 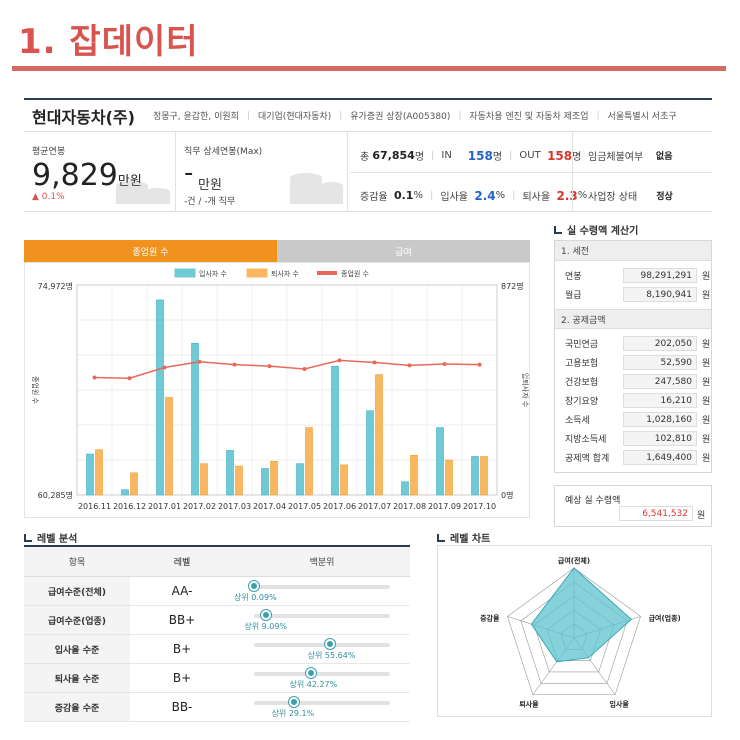 I want to click on calc-row: 장기요양 16,210 원, so click(x=633, y=400).